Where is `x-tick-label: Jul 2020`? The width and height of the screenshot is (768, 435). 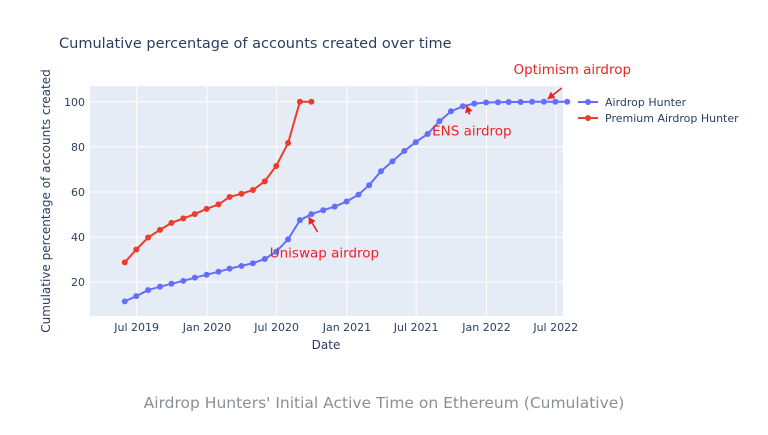 x-tick-label: Jul 2020 is located at coordinates (276, 327).